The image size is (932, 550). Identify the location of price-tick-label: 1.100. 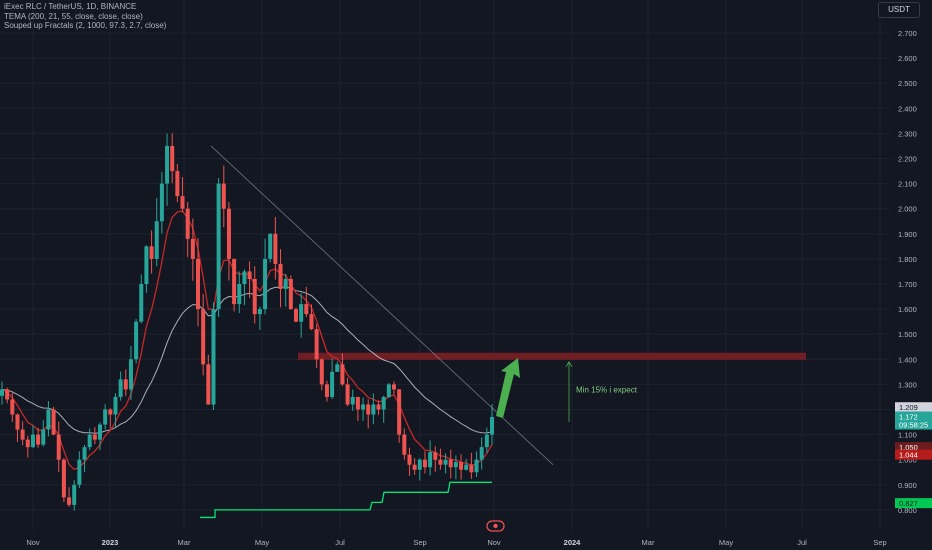
(907, 435).